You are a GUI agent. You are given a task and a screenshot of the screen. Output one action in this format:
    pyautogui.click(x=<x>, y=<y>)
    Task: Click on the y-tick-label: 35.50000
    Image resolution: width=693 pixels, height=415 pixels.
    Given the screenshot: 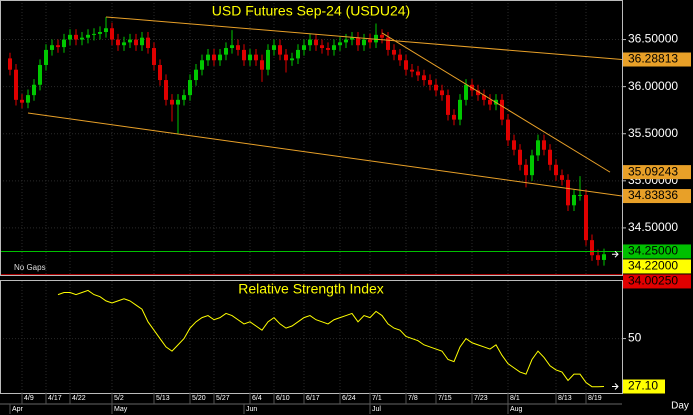 What is the action you would take?
    pyautogui.click(x=653, y=133)
    